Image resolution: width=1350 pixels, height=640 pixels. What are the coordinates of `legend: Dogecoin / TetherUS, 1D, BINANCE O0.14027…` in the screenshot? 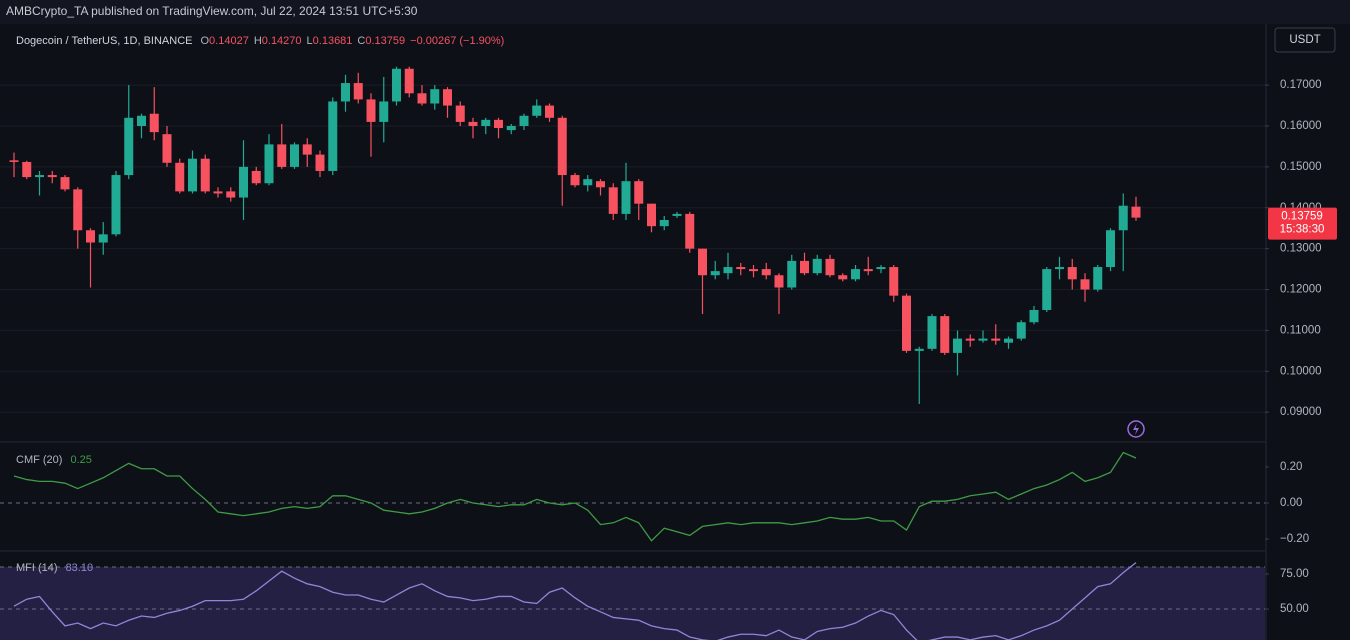 It's located at (260, 41).